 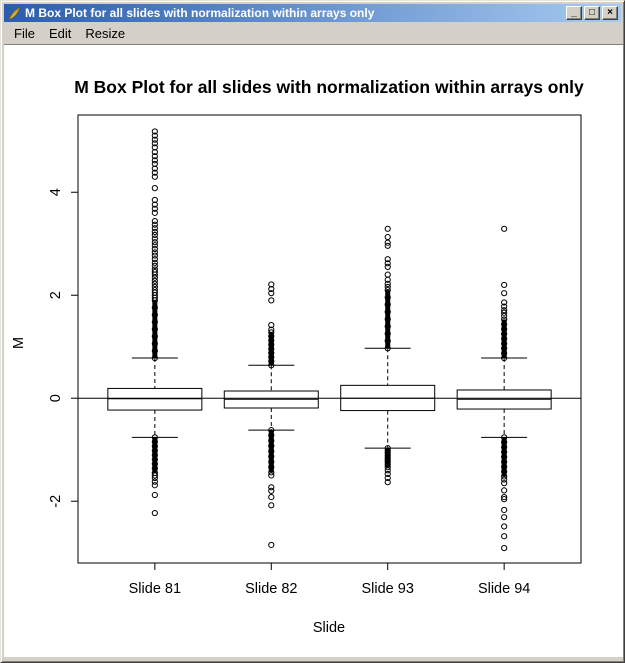 I want to click on window-controls: _ □ ×, so click(x=592, y=13).